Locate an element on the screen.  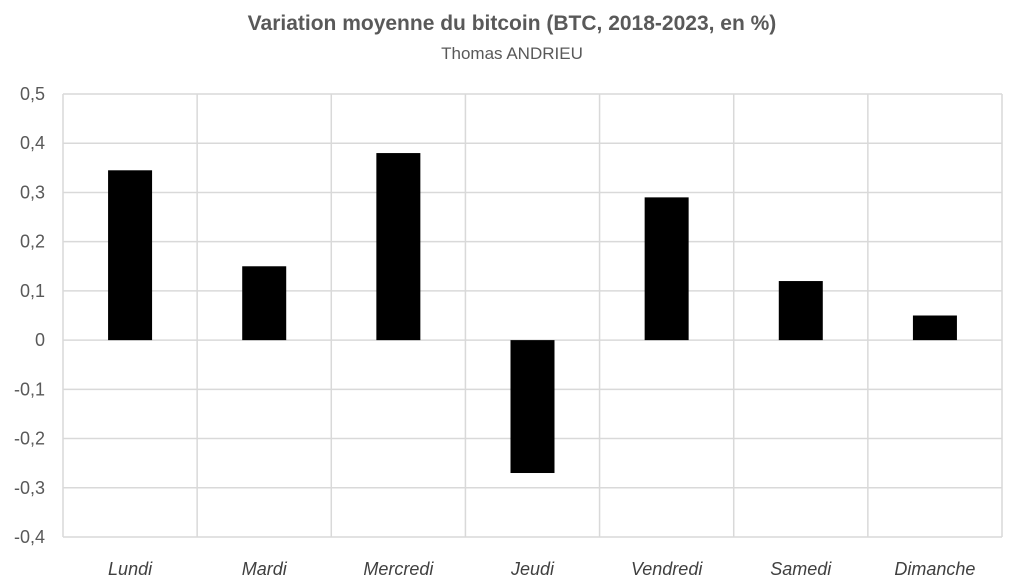
y-tick-label: 0,5 is located at coordinates (32, 94).